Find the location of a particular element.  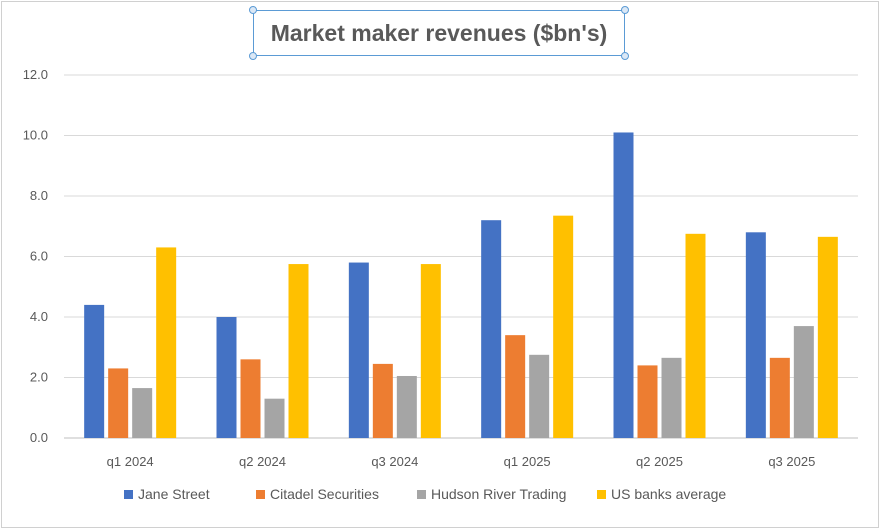

legend-label: Citadel Securities is located at coordinates (324, 494).